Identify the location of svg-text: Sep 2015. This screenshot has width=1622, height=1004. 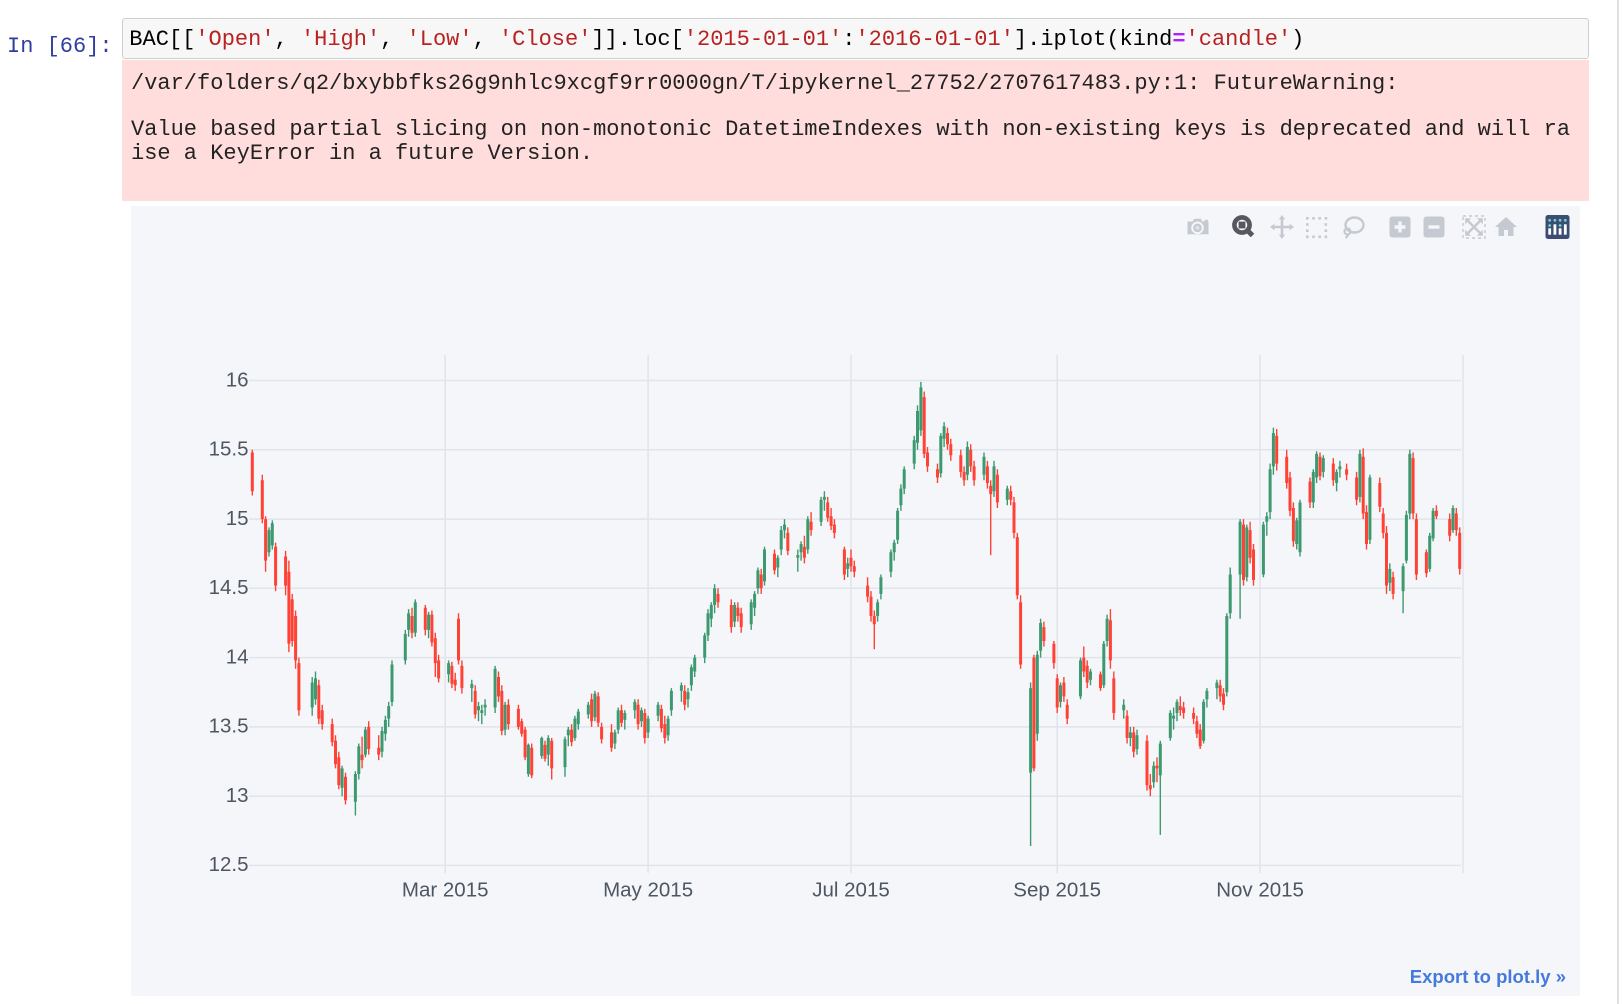
(1057, 890).